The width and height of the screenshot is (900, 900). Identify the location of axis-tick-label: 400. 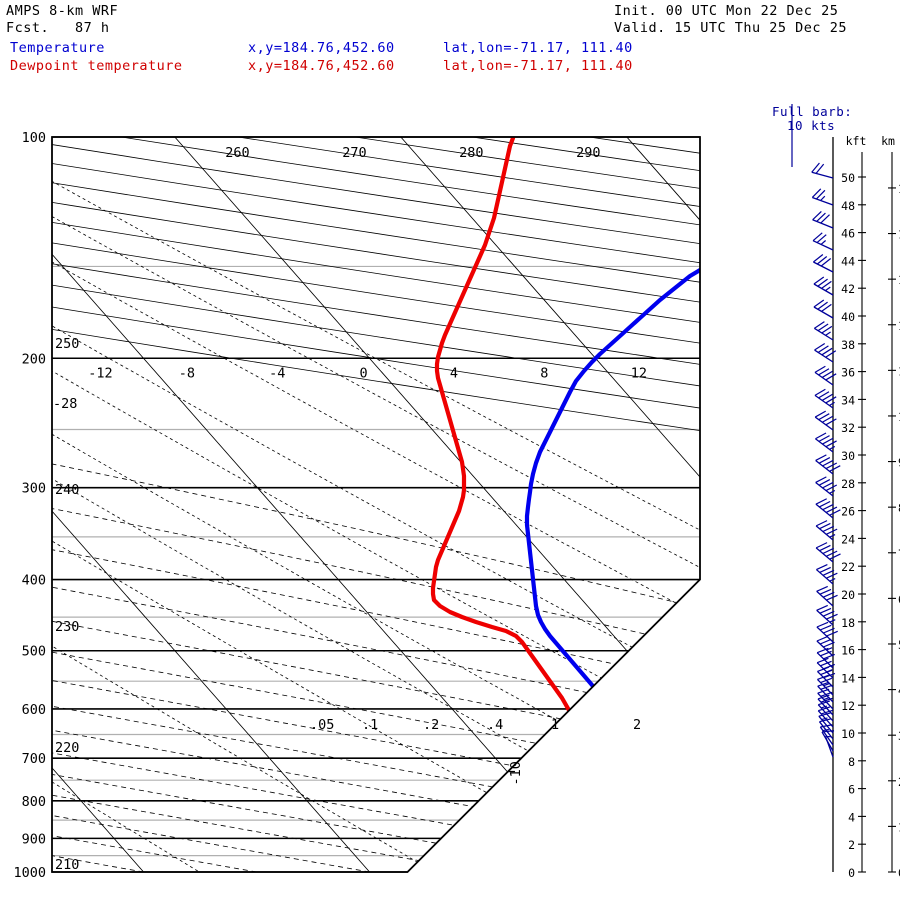
(34, 581).